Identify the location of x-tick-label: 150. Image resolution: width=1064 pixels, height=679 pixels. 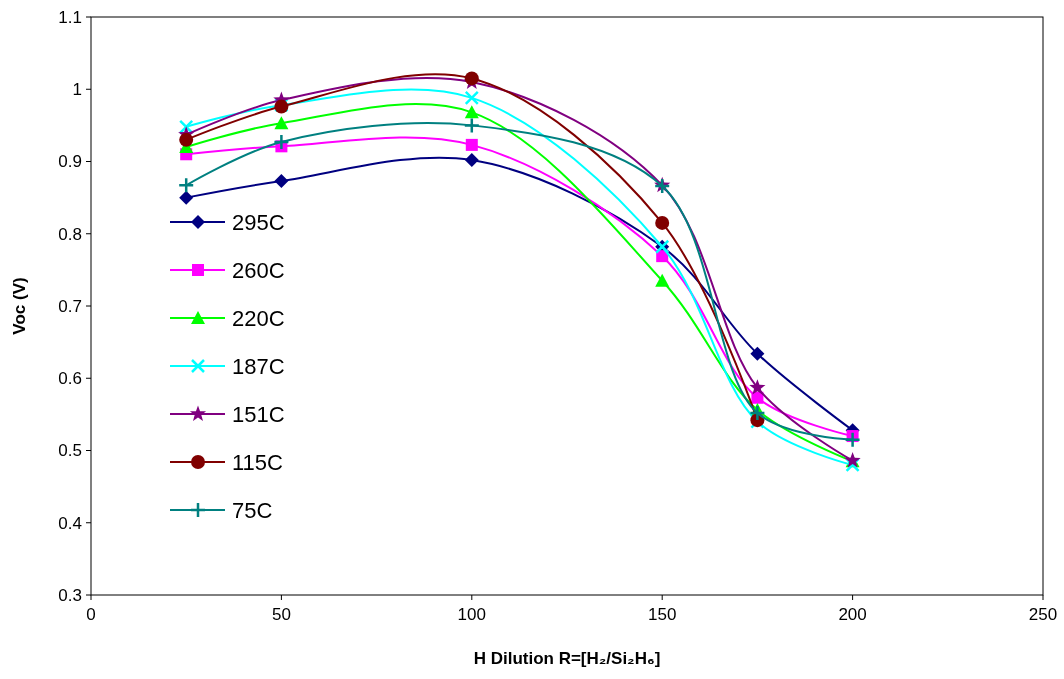
(662, 614).